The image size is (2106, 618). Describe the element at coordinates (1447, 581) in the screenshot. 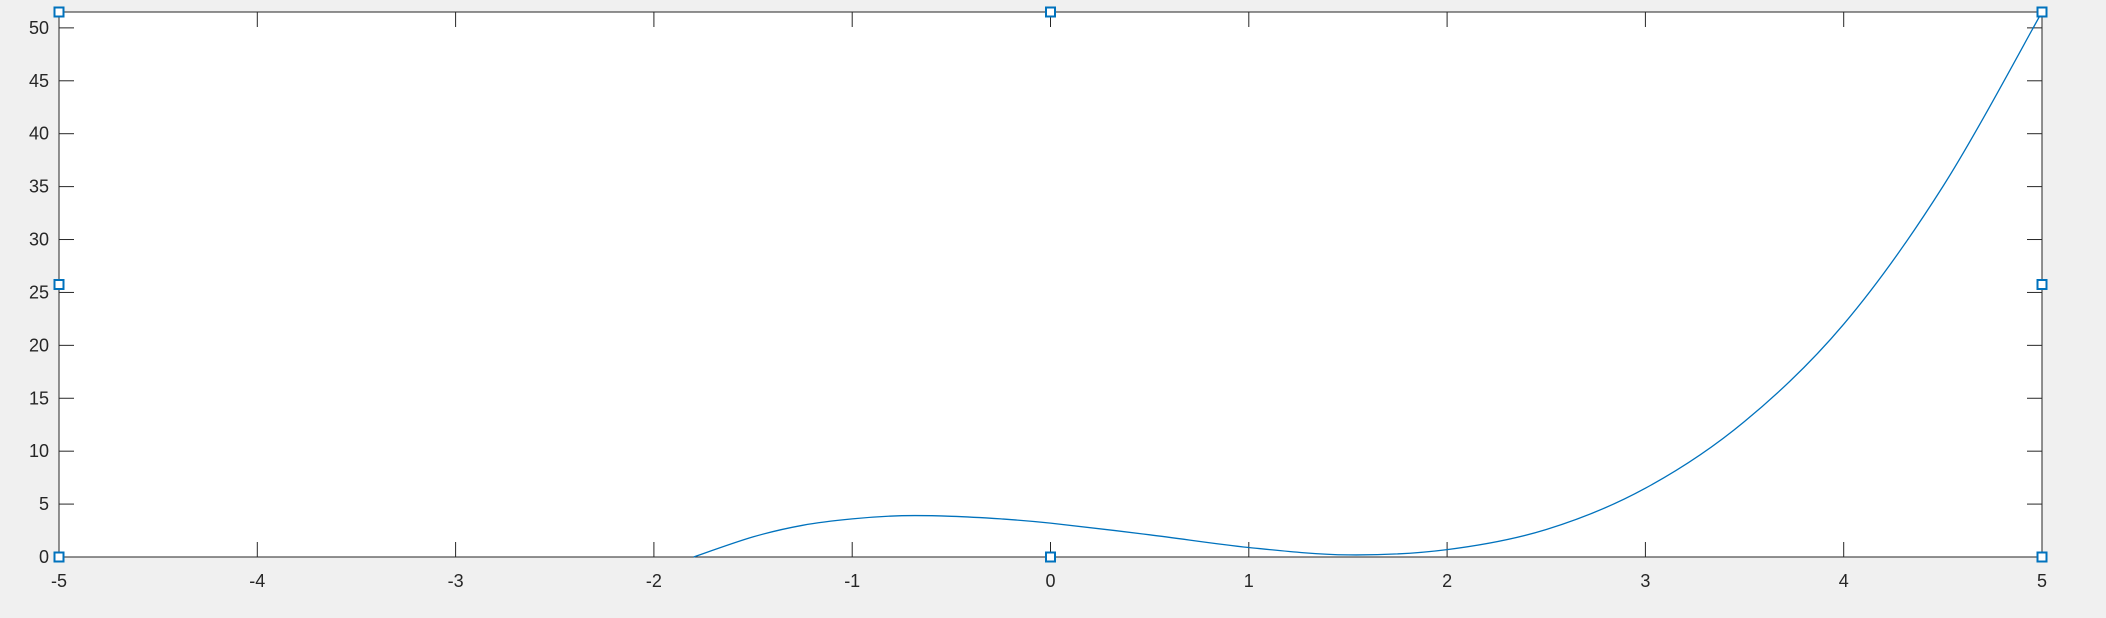

I see `x-tick-label: 2` at that location.